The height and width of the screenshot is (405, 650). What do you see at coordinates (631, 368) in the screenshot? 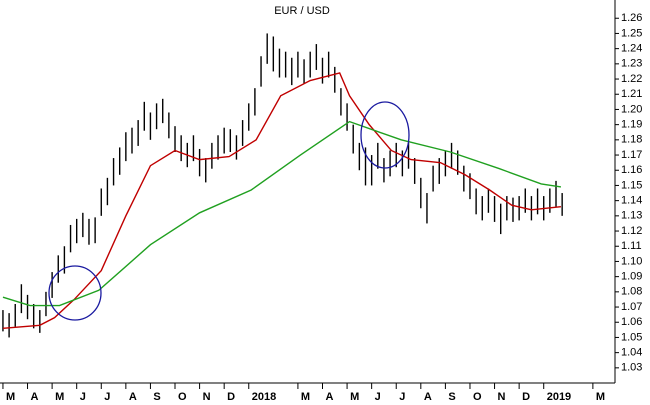
I see `y-tick-label: 1.03` at bounding box center [631, 368].